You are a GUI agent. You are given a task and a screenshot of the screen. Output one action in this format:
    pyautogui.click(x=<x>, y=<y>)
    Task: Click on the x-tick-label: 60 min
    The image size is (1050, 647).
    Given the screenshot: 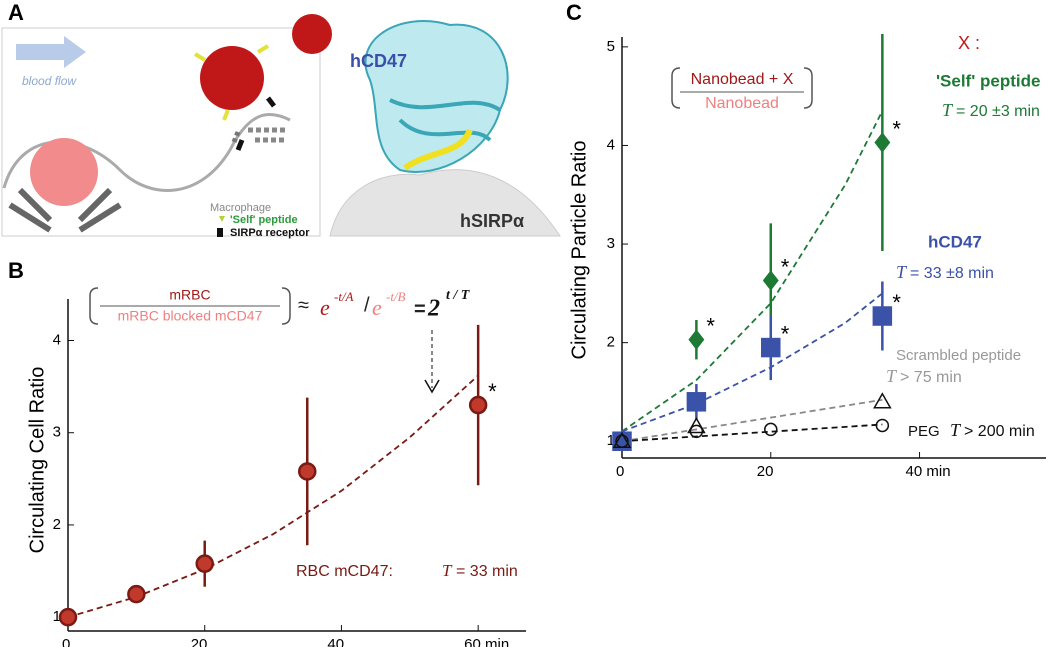 What is the action you would take?
    pyautogui.click(x=486, y=641)
    